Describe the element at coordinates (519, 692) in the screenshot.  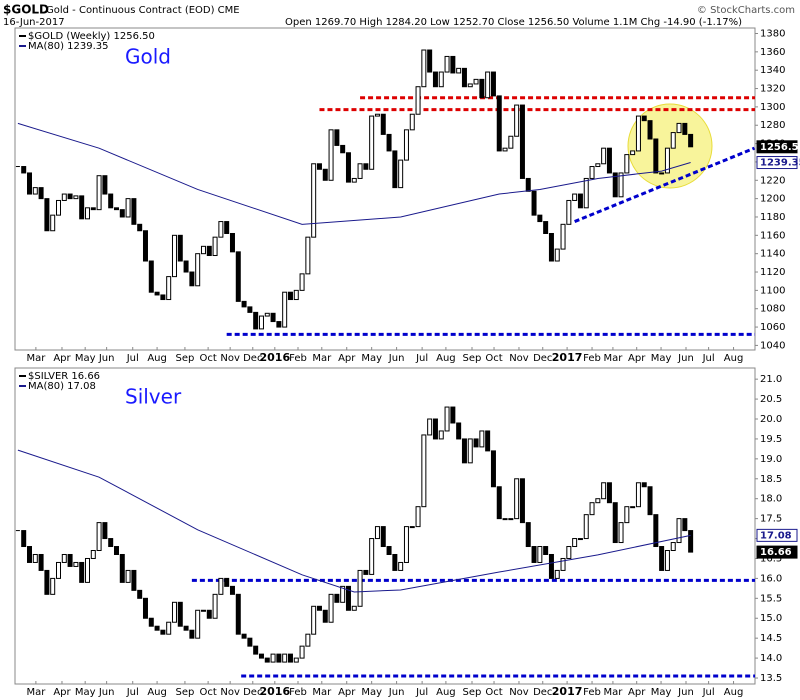
I see `x-tick-label: Nov` at that location.